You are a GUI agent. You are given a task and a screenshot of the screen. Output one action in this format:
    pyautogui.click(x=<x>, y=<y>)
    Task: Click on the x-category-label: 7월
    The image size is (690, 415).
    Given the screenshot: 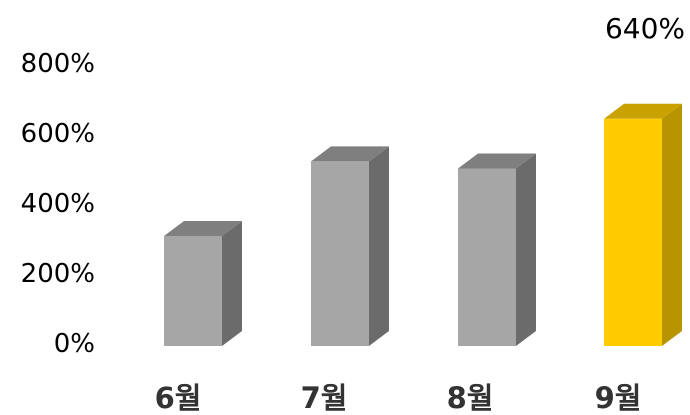 What is the action you would take?
    pyautogui.click(x=324, y=398)
    